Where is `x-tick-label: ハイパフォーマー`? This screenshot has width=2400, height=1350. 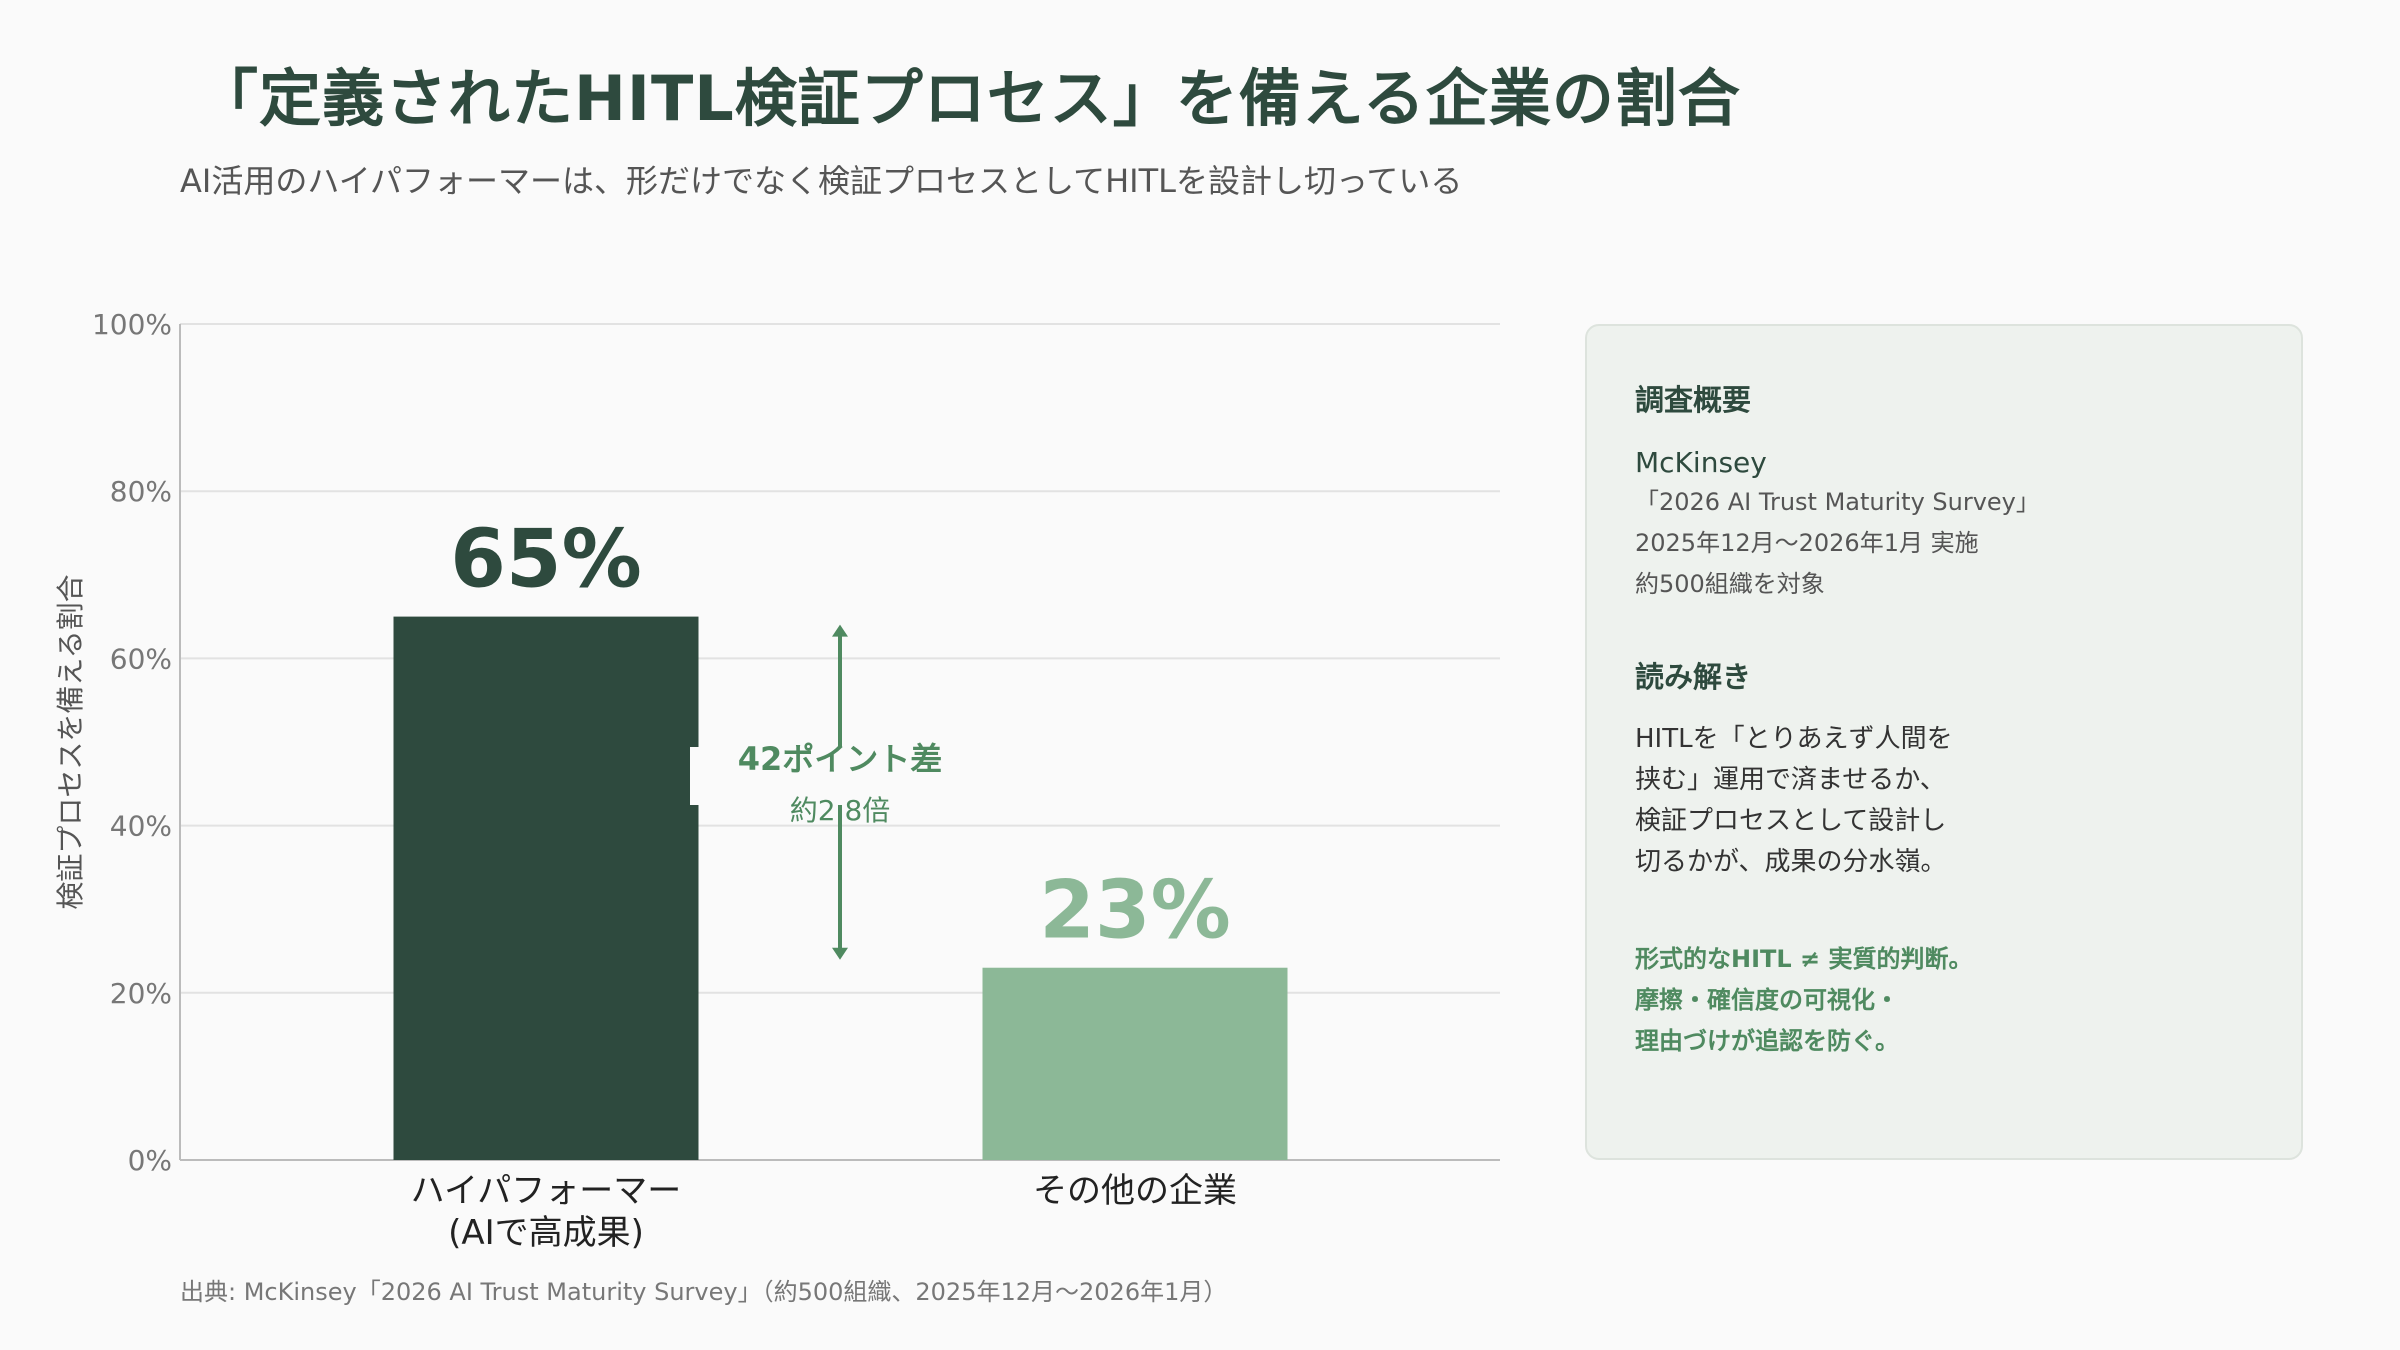 x-tick-label: ハイパフォーマー is located at coordinates (546, 1191).